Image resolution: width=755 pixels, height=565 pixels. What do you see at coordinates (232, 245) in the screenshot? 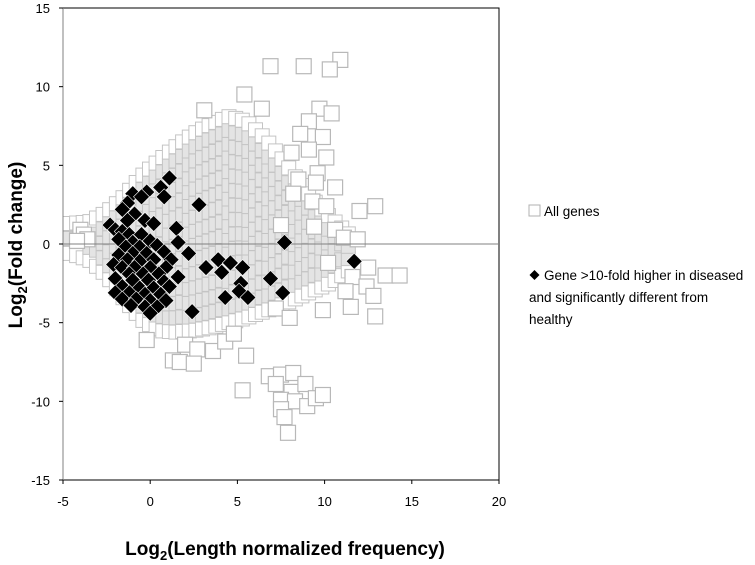
I see `diseased-genes-series` at bounding box center [232, 245].